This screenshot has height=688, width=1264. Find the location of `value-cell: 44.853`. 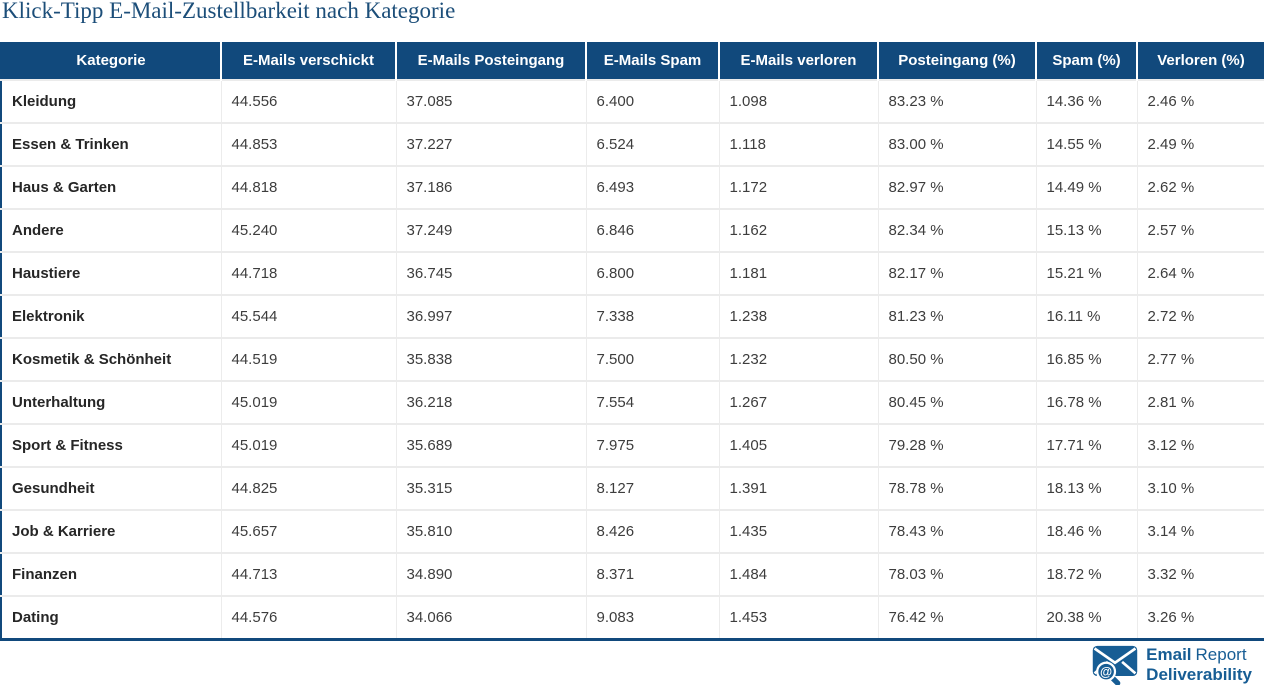

value-cell: 44.853 is located at coordinates (309, 144).